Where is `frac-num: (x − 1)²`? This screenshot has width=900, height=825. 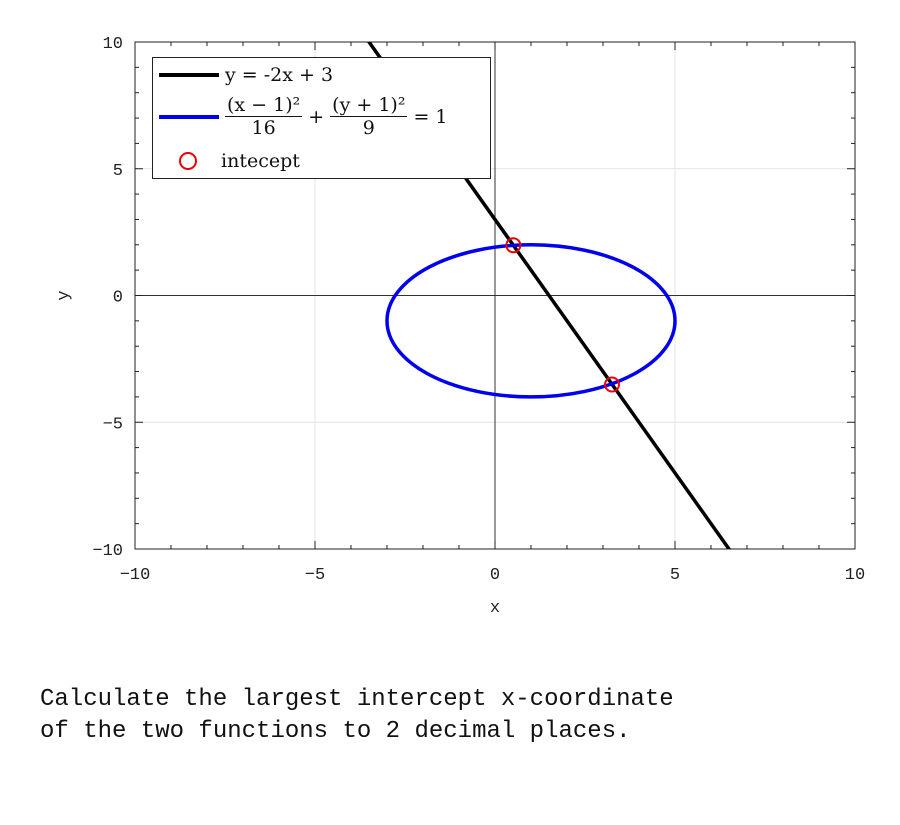
frac-num: (x − 1)² is located at coordinates (264, 105).